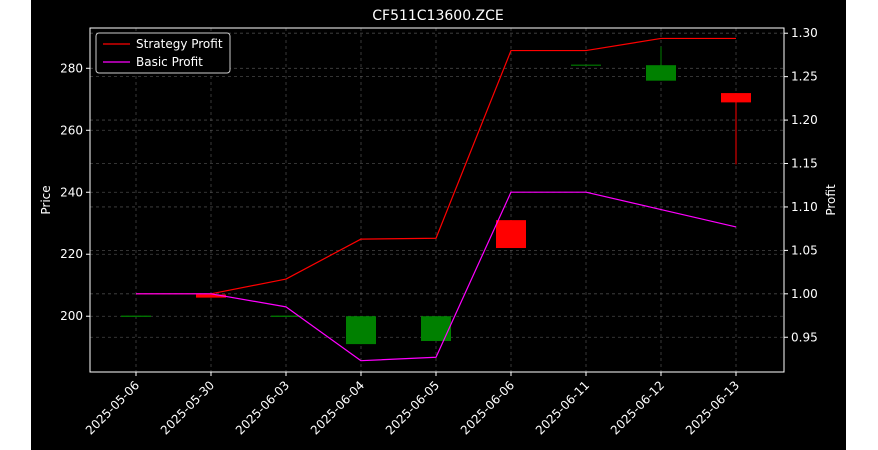  I want to click on right-y-axis: 0.95 1.00 1.05 1.10 1.15 1.20 1.25 1.30, so click(801, 185).